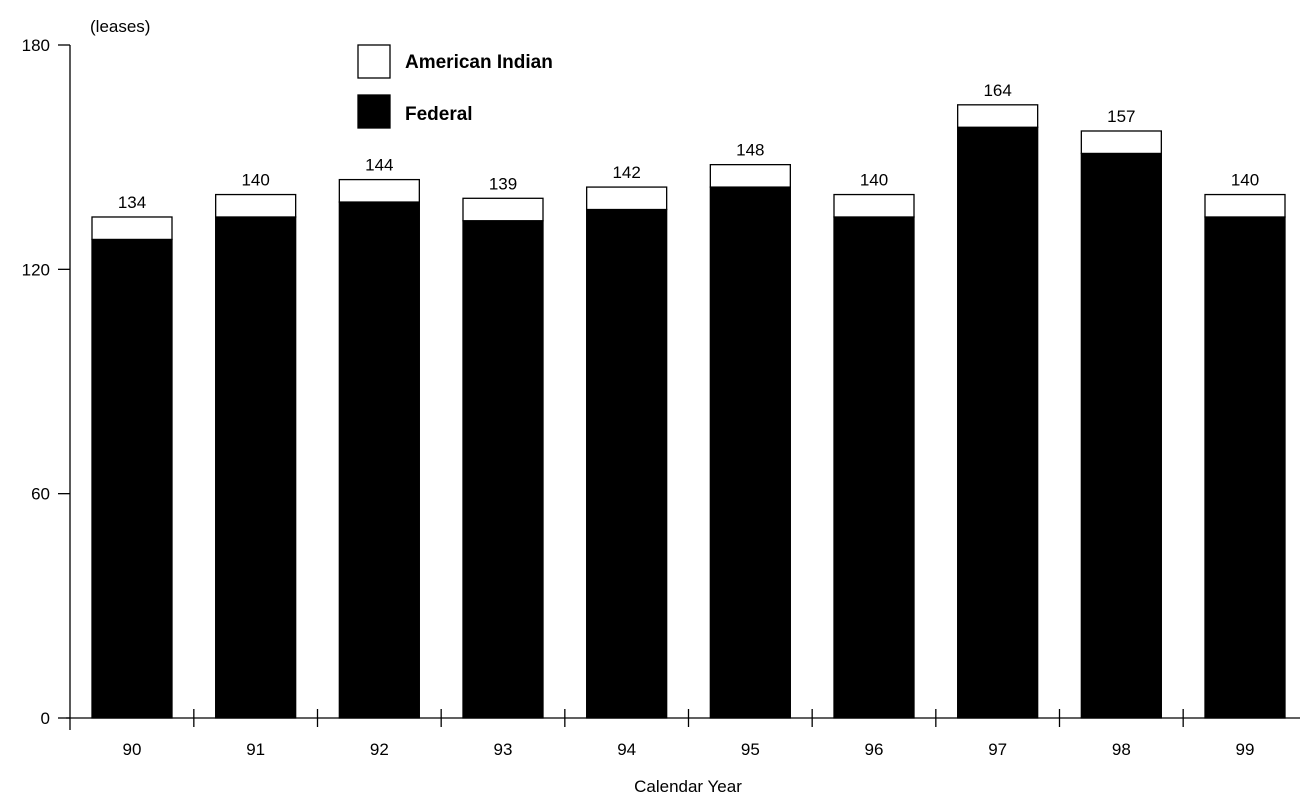 This screenshot has width=1301, height=798. What do you see at coordinates (626, 172) in the screenshot?
I see `bar-total-label: 142` at bounding box center [626, 172].